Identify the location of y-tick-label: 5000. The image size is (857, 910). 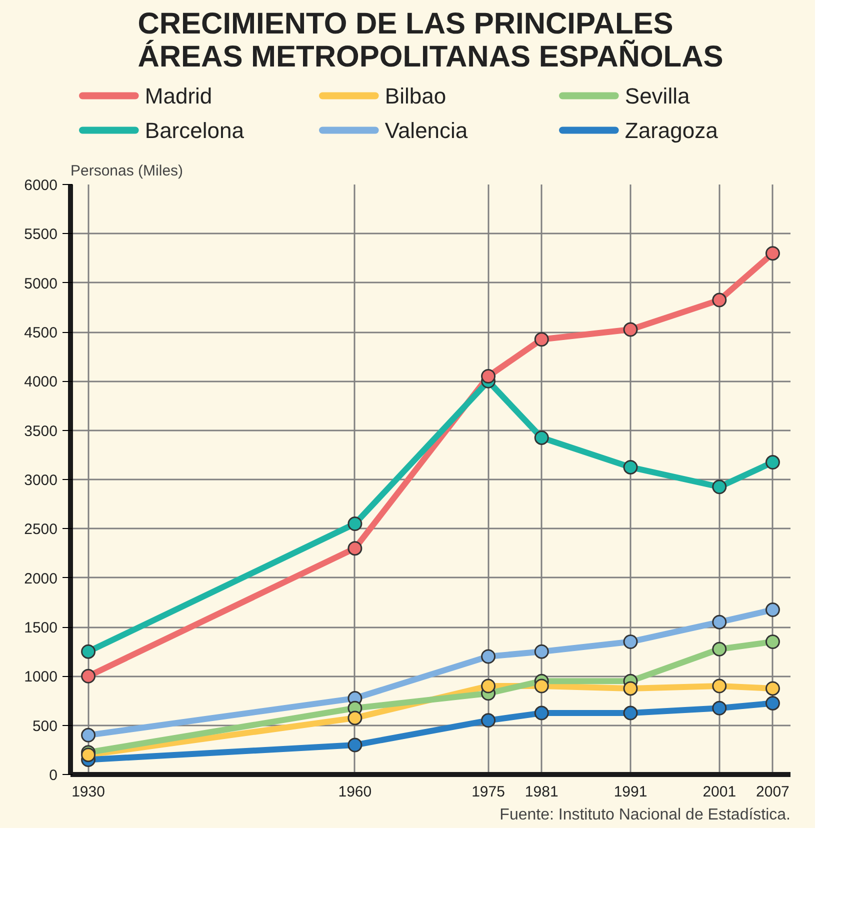
(41, 283).